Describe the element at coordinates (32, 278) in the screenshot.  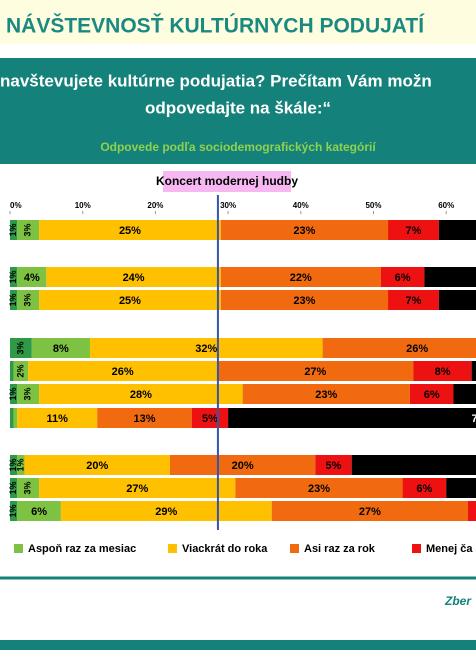
I see `data-label: 4%` at that location.